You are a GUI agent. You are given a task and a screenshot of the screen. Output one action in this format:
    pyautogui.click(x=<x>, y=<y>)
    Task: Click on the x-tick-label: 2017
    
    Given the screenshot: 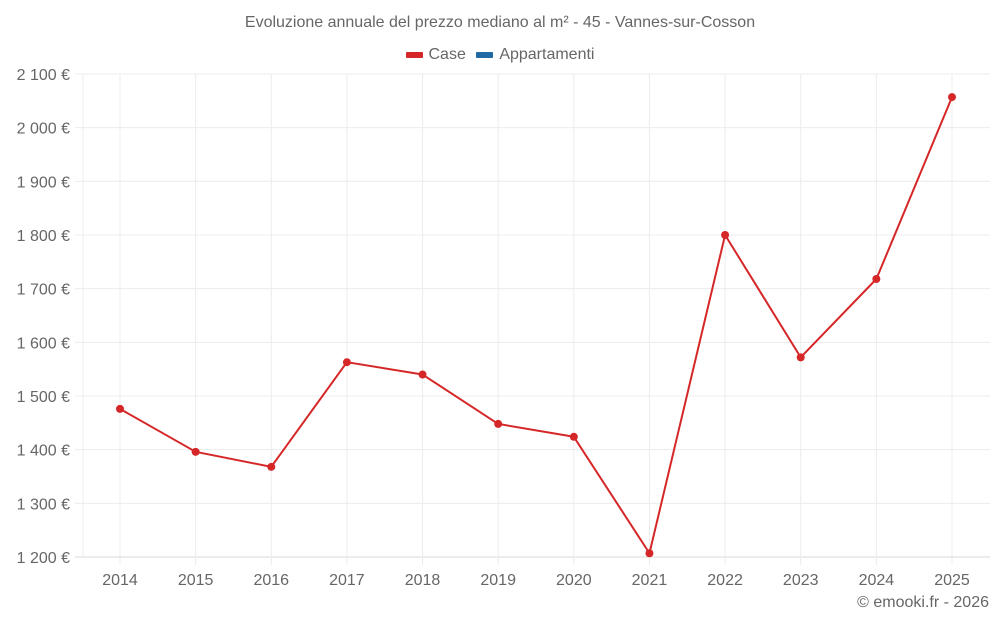 What is the action you would take?
    pyautogui.click(x=347, y=580)
    